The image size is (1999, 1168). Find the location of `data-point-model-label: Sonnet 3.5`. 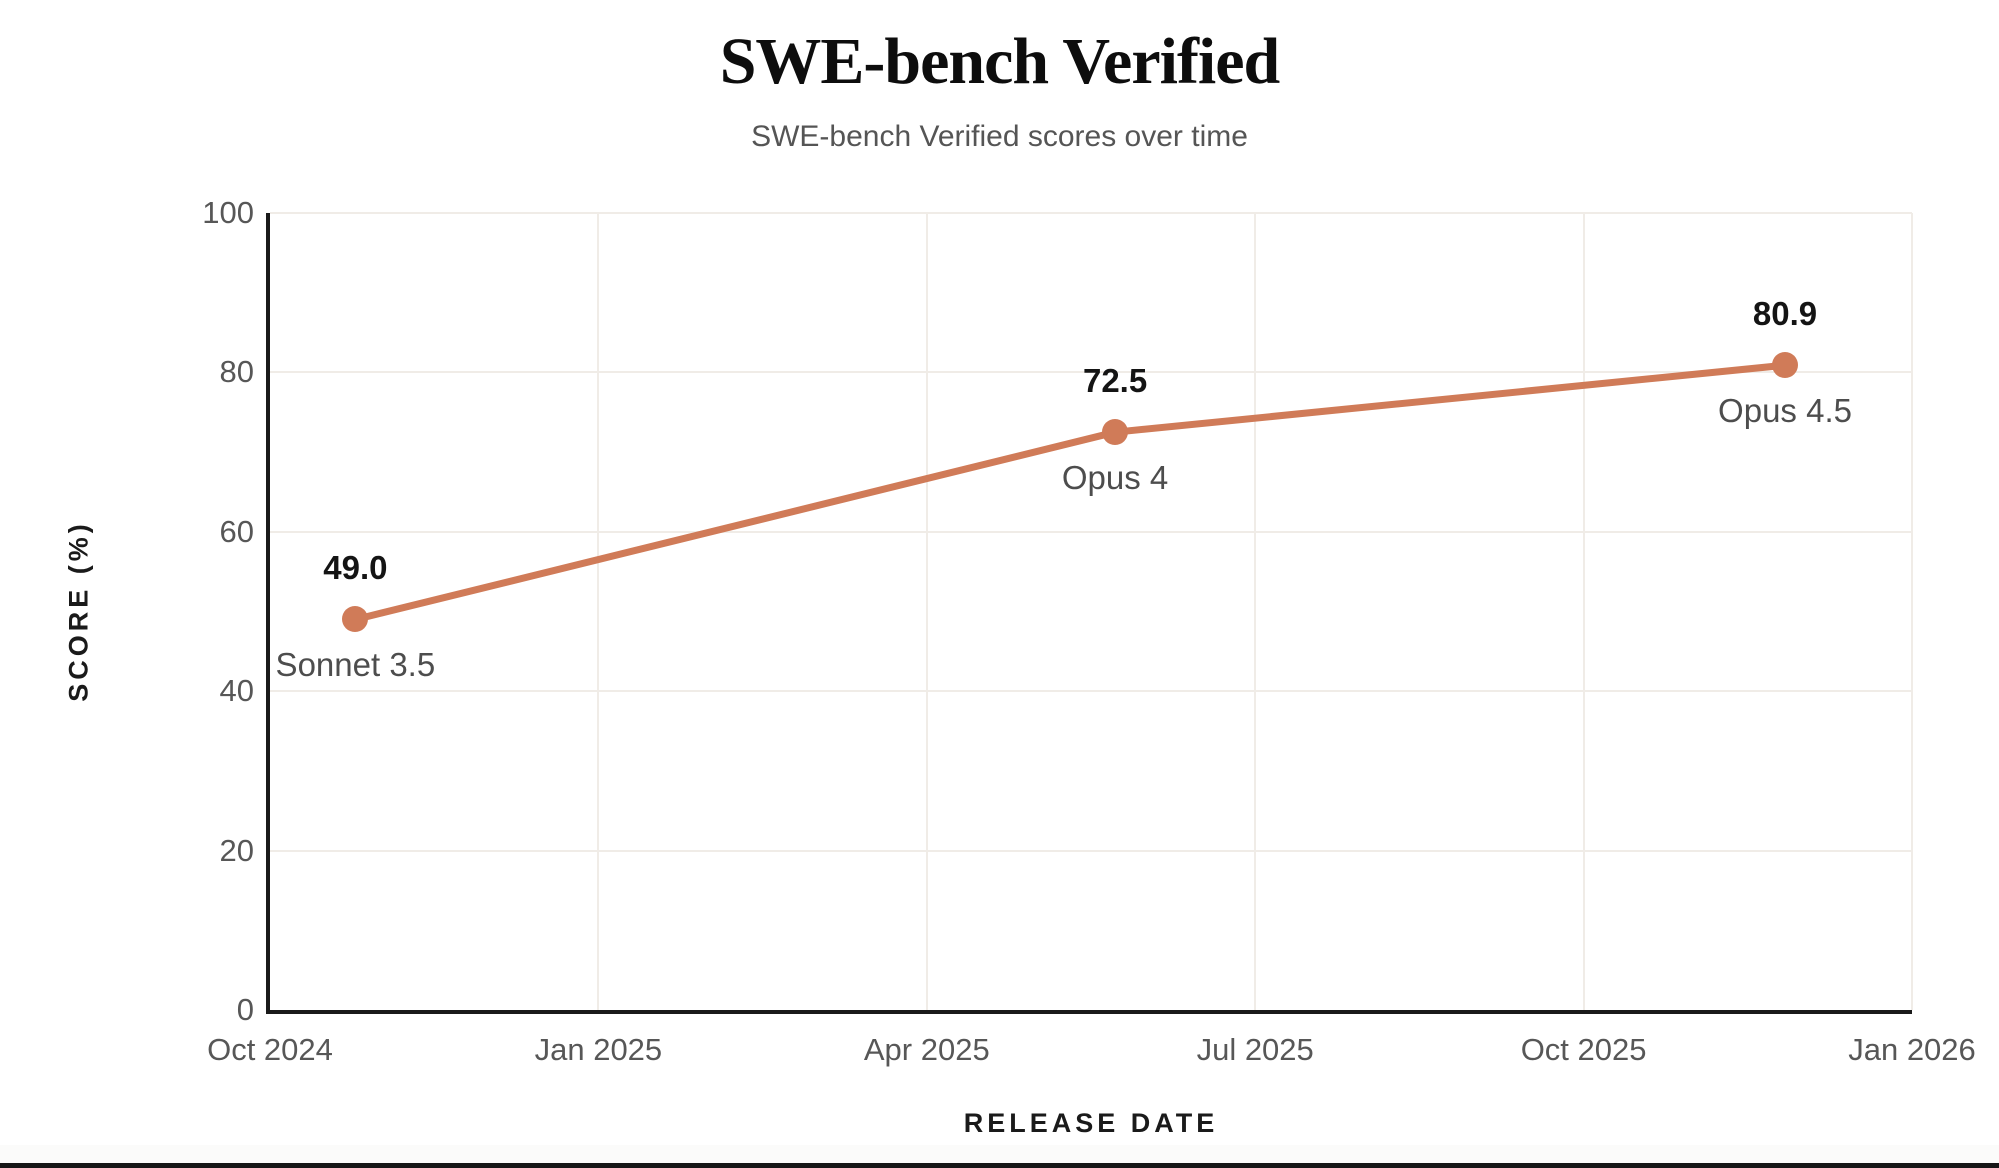

data-point-model-label: Sonnet 3.5 is located at coordinates (355, 665).